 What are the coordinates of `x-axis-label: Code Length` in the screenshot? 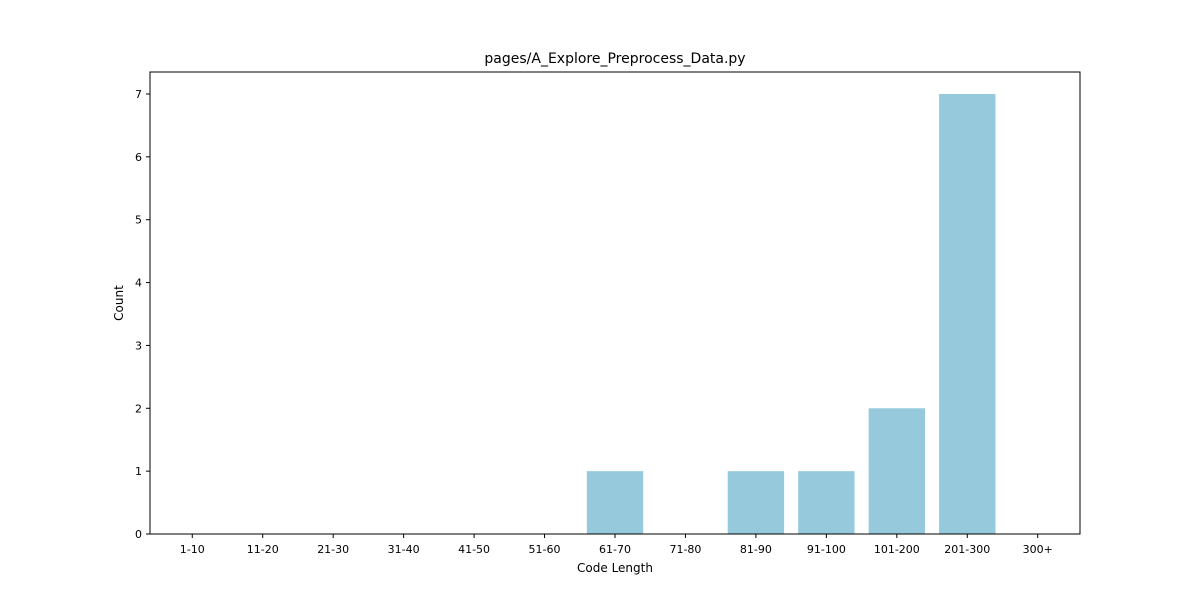 It's located at (615, 568).